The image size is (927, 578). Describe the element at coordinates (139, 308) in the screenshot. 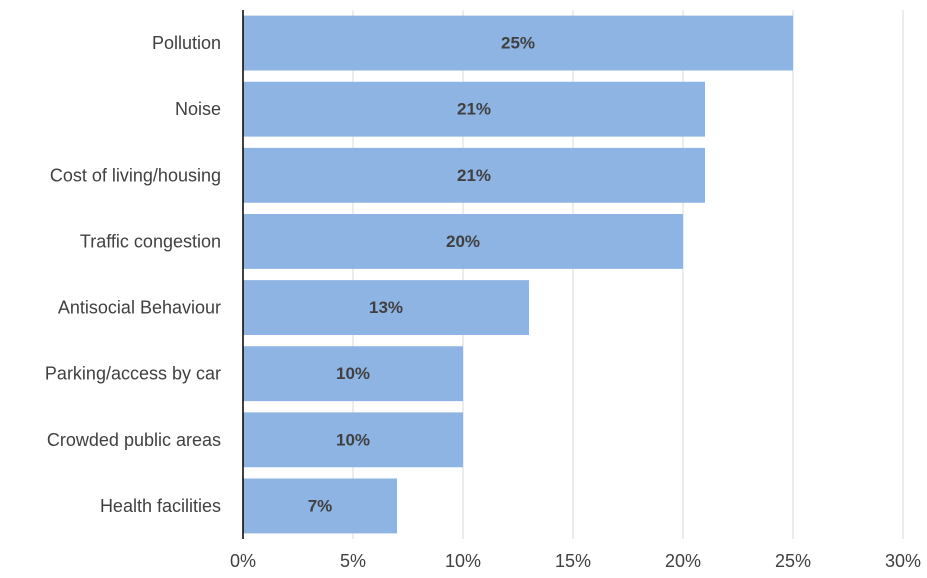

I see `category-label-antisocial-behaviour: Antisocial Behaviour` at that location.